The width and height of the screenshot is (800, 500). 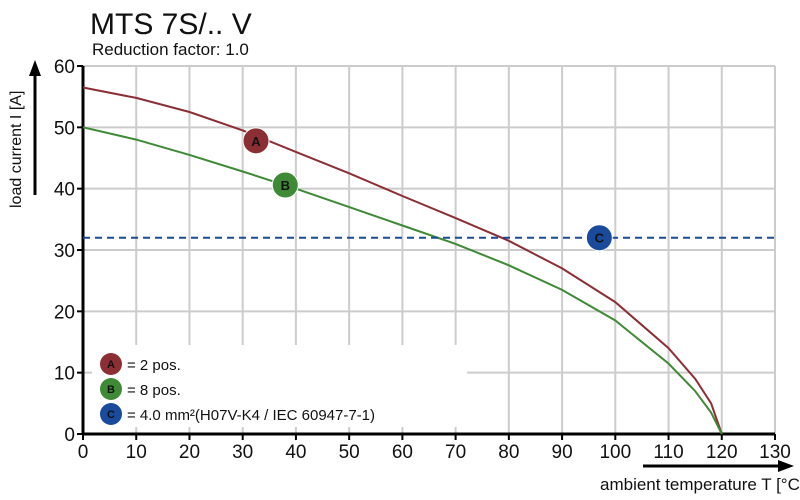 I want to click on x-axis-arrowhead, so click(x=786, y=466).